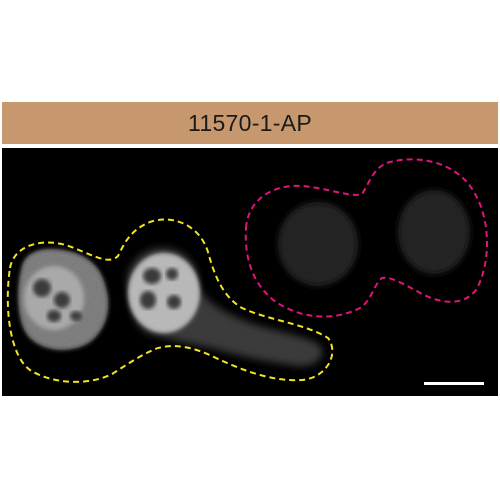 Image resolution: width=500 pixels, height=500 pixels. I want to click on stained-cell-left, so click(63, 299).